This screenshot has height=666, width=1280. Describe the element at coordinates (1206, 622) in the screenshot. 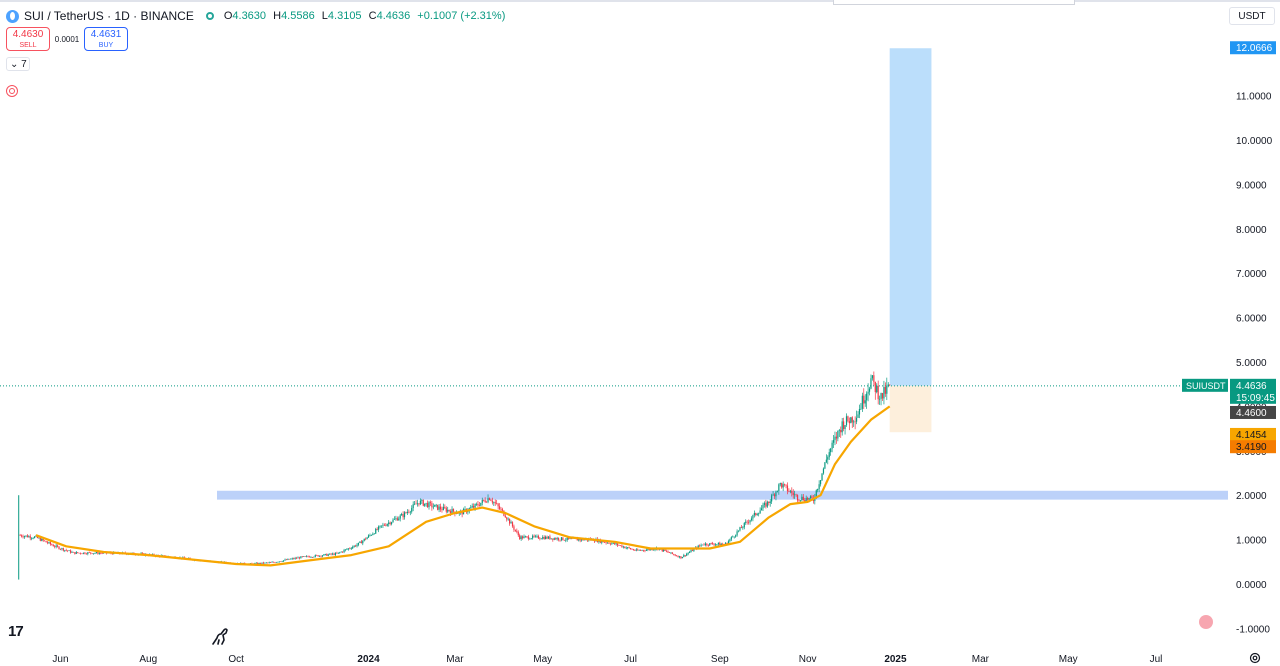

I see `alert-dot-icon` at that location.